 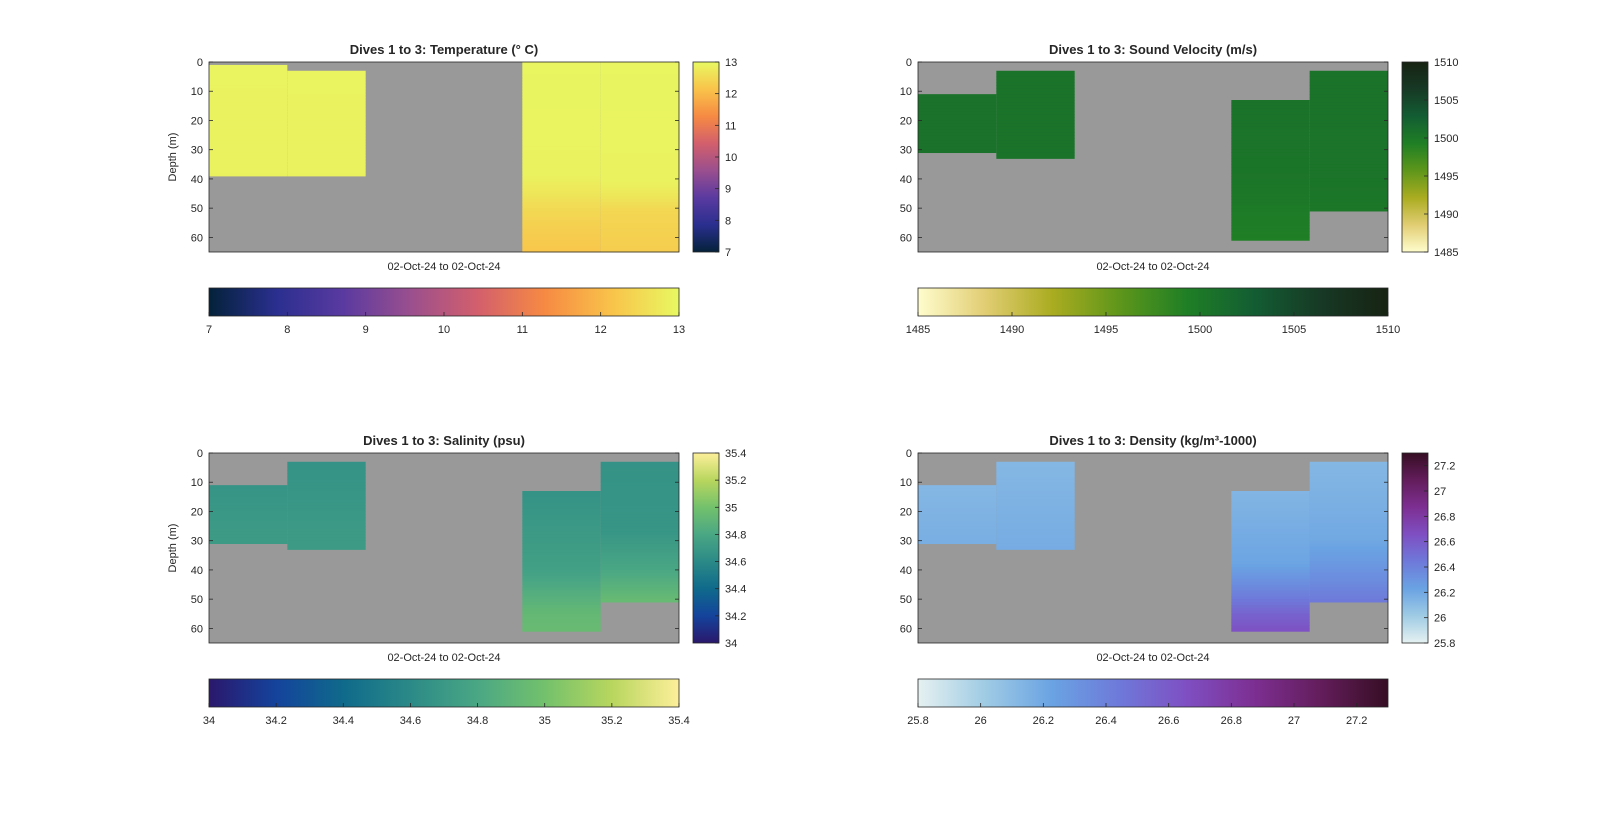 What do you see at coordinates (545, 721) in the screenshot?
I see `colorbar-tick-label: 35` at bounding box center [545, 721].